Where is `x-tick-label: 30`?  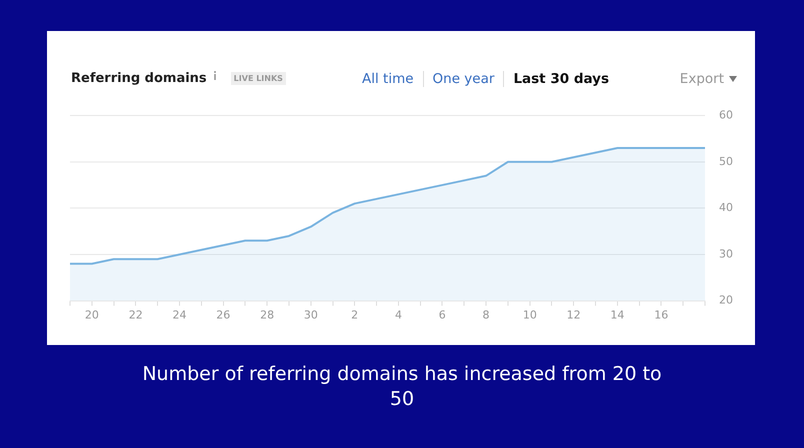 x-tick-label: 30 is located at coordinates (311, 315).